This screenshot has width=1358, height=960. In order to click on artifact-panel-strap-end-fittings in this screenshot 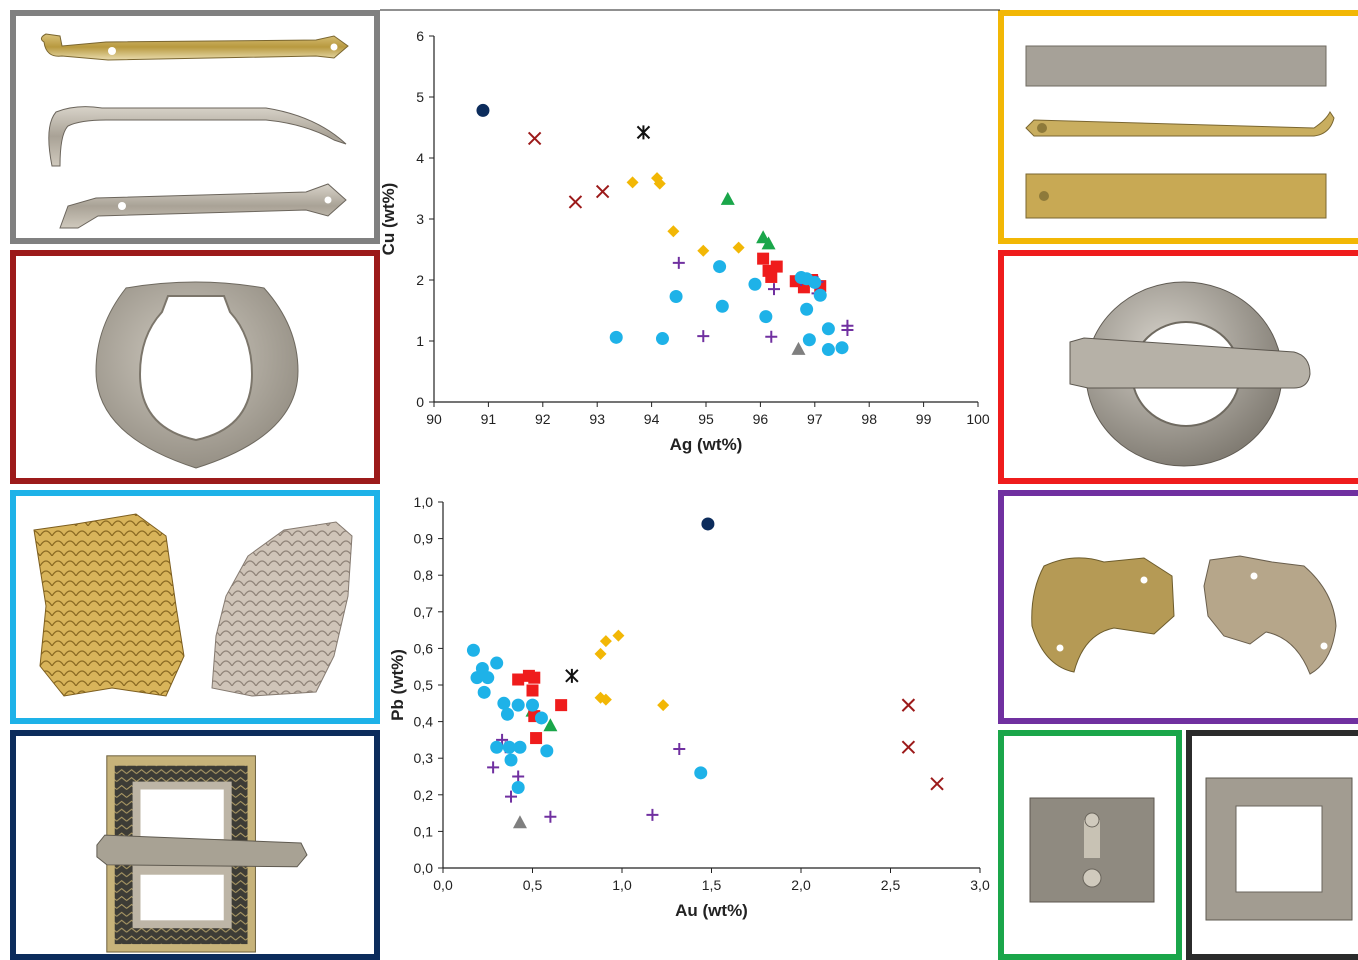, I will do `click(195, 127)`.